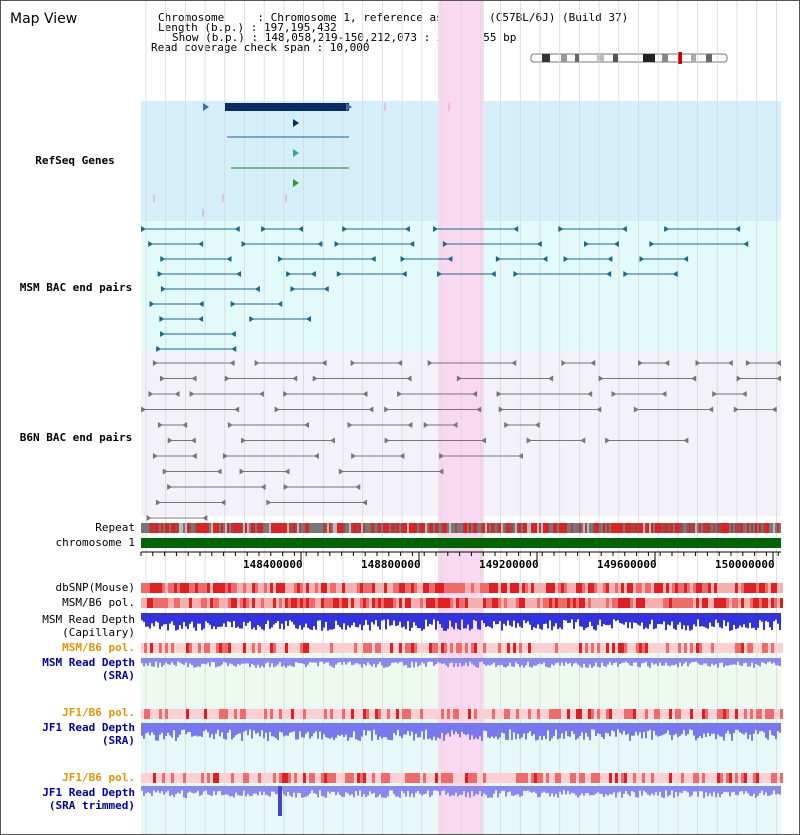 The height and width of the screenshot is (835, 800). I want to click on gene-arrow-icon, so click(206, 107).